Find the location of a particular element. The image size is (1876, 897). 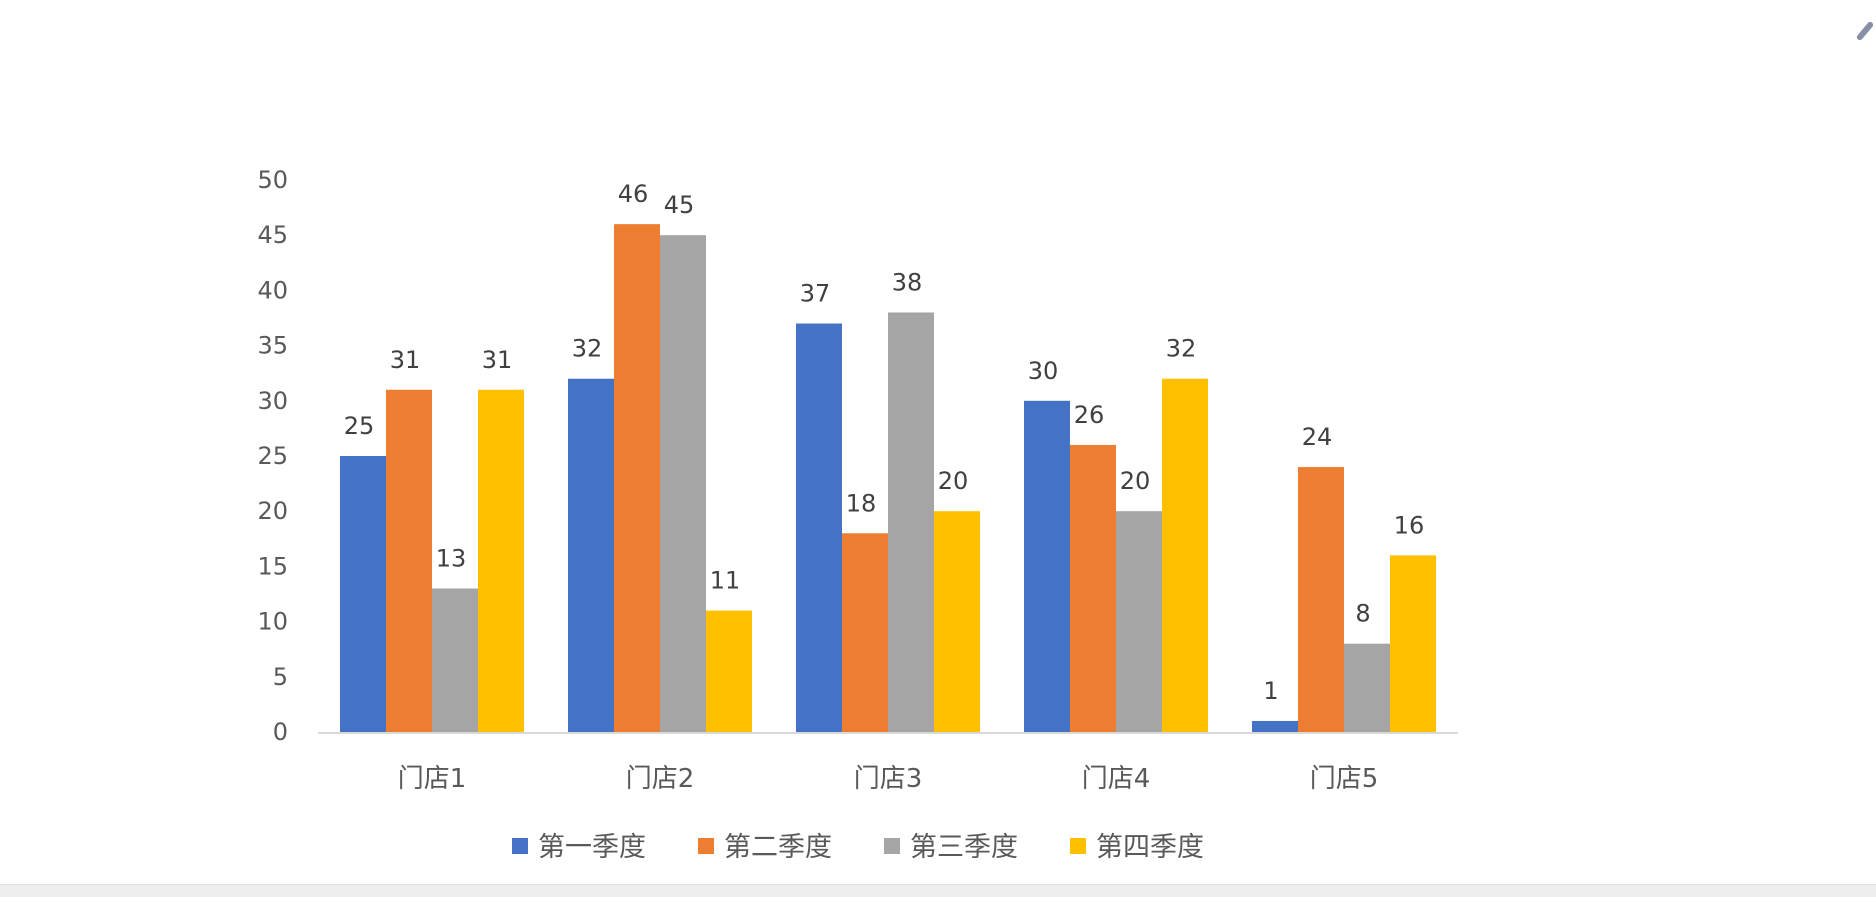

y-tick-label: 45 is located at coordinates (272, 235).